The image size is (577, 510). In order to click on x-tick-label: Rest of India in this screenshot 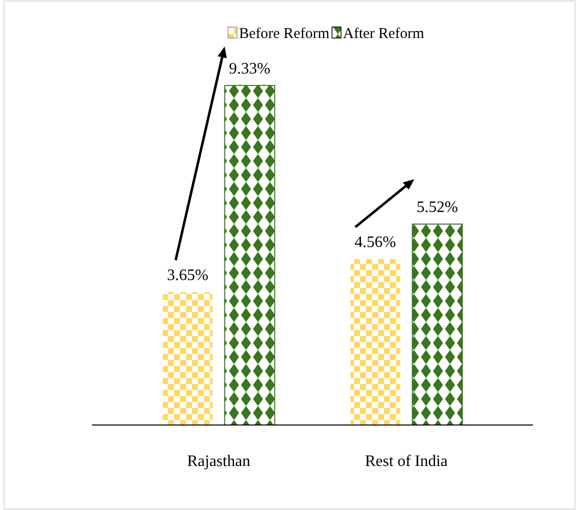, I will do `click(406, 461)`.